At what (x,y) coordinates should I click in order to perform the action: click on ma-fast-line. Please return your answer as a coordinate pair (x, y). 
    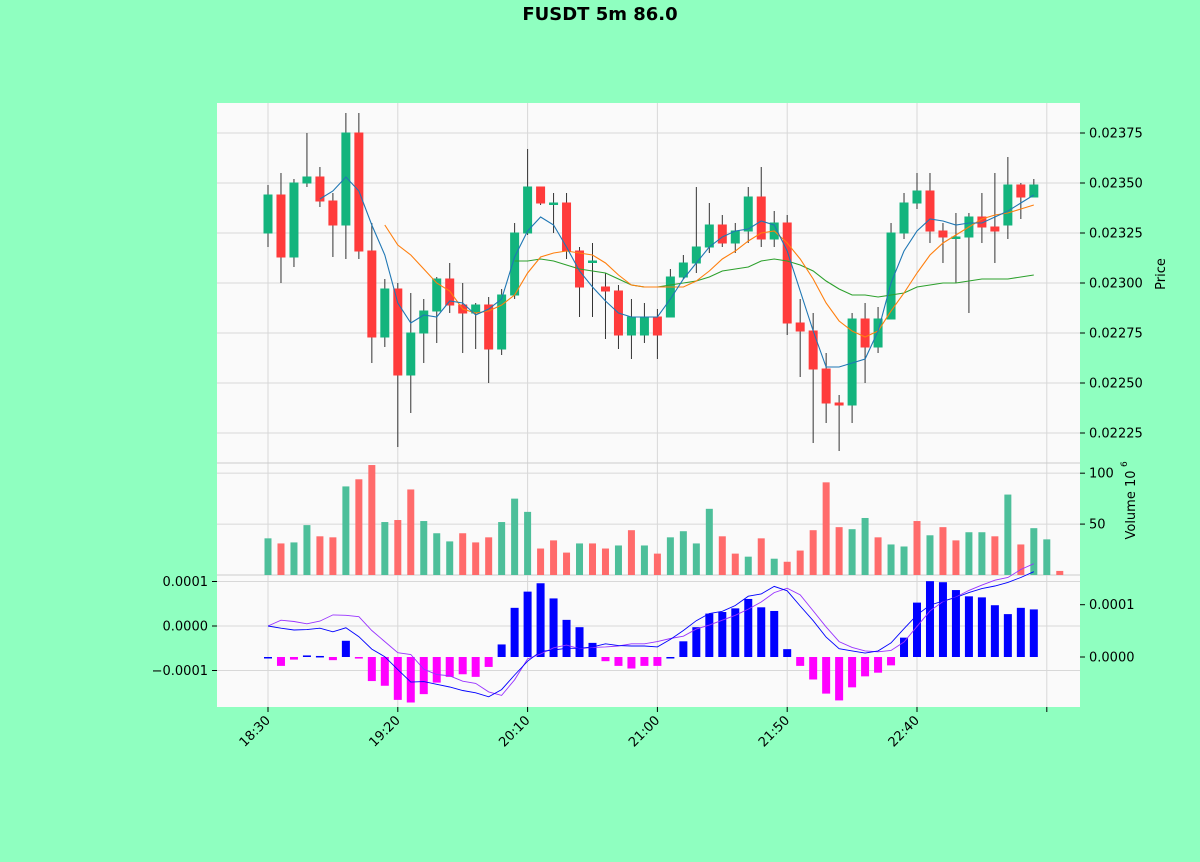
    Looking at the image, I should click on (677, 272).